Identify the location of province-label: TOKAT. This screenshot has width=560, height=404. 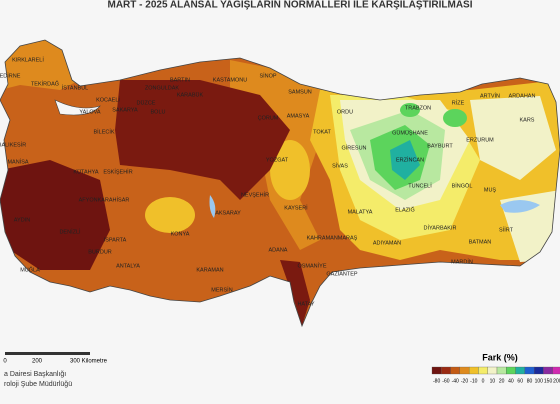
(322, 132).